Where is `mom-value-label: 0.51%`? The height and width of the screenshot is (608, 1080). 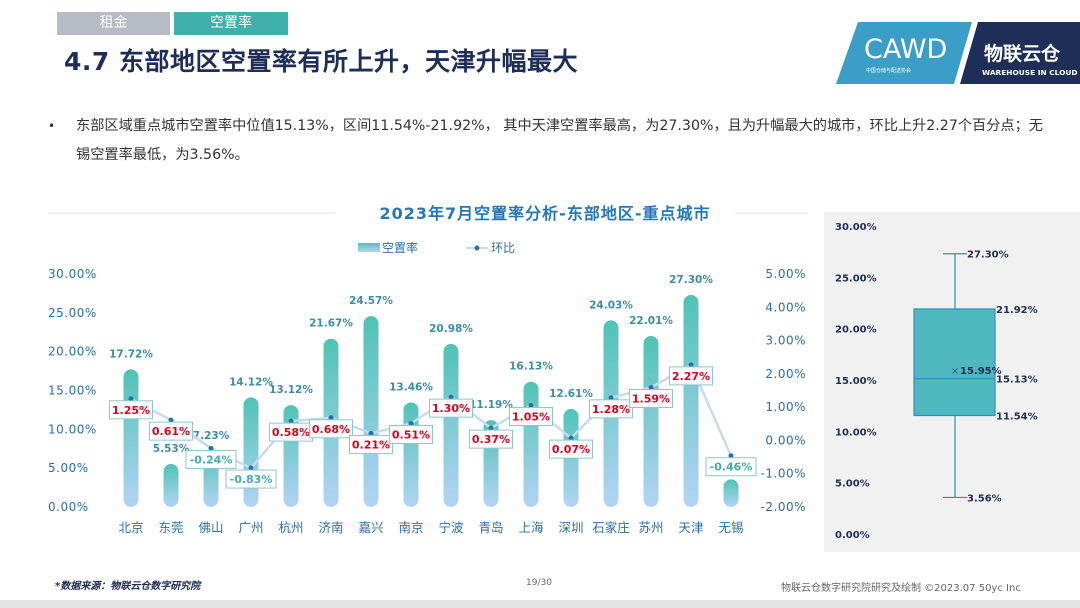
mom-value-label: 0.51% is located at coordinates (411, 434).